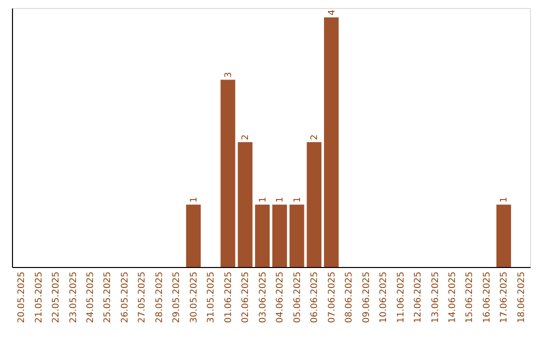 This screenshot has height=340, width=540. Describe the element at coordinates (384, 298) in the screenshot. I see `x-tick-label: 10.06.2025` at that location.